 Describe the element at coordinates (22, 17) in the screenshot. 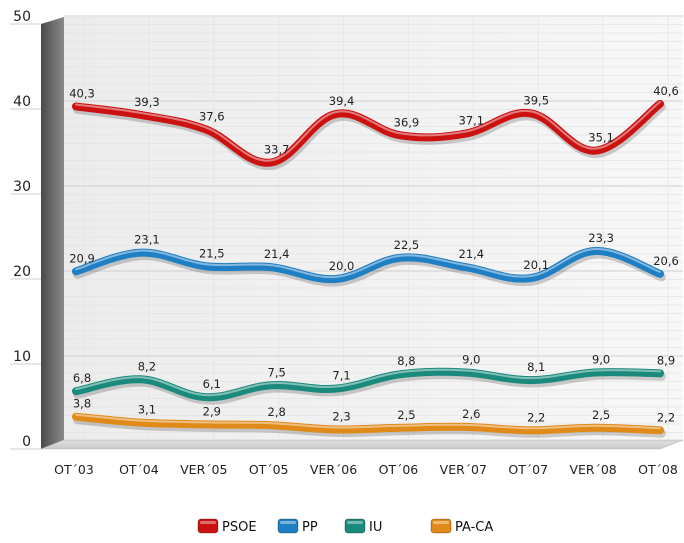

I see `y-tick-label: 50` at that location.